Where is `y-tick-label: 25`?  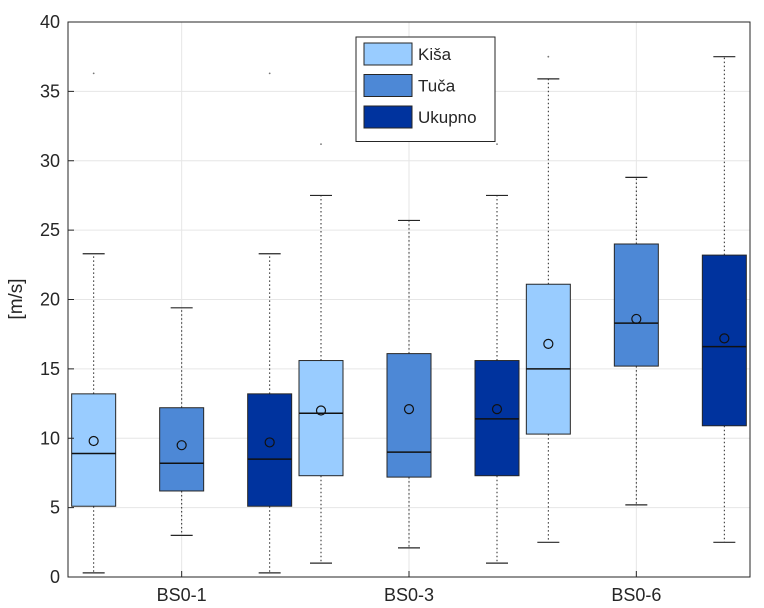
y-tick-label: 25 is located at coordinates (50, 230).